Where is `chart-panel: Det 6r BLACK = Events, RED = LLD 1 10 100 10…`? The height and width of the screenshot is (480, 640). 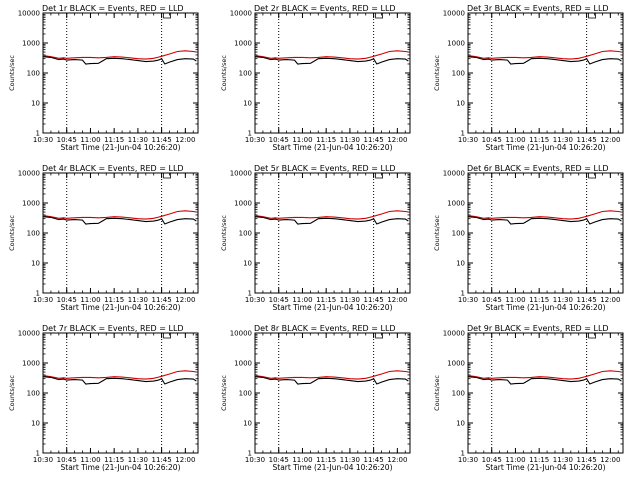
chart-panel: Det 6r BLACK = Events, RED = LLD 1 10 100 10… is located at coordinates (528, 238).